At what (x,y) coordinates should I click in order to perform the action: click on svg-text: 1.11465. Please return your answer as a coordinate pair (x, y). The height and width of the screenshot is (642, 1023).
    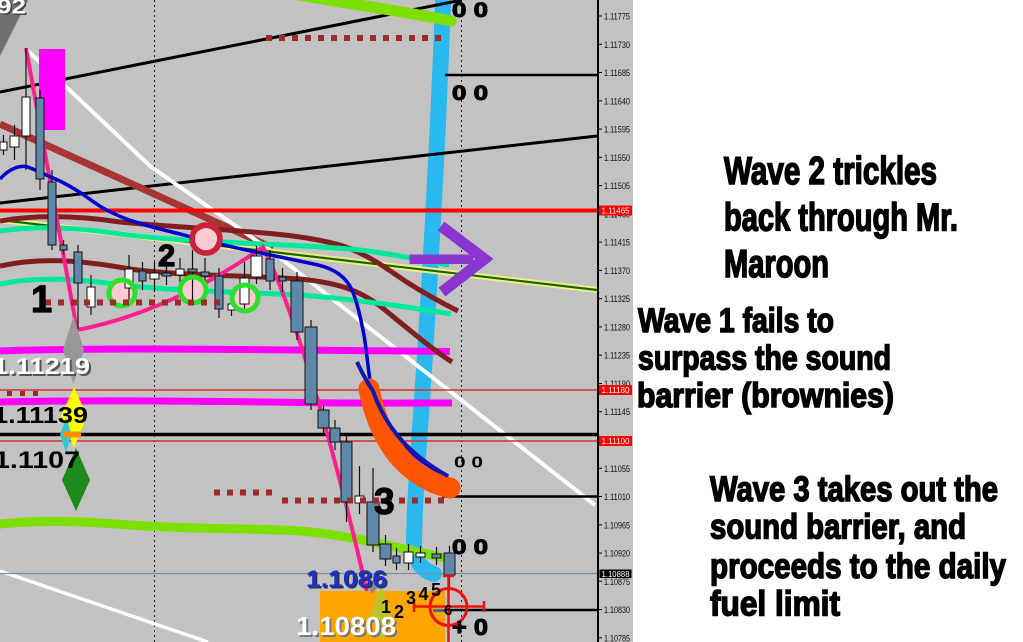
    Looking at the image, I should click on (616, 211).